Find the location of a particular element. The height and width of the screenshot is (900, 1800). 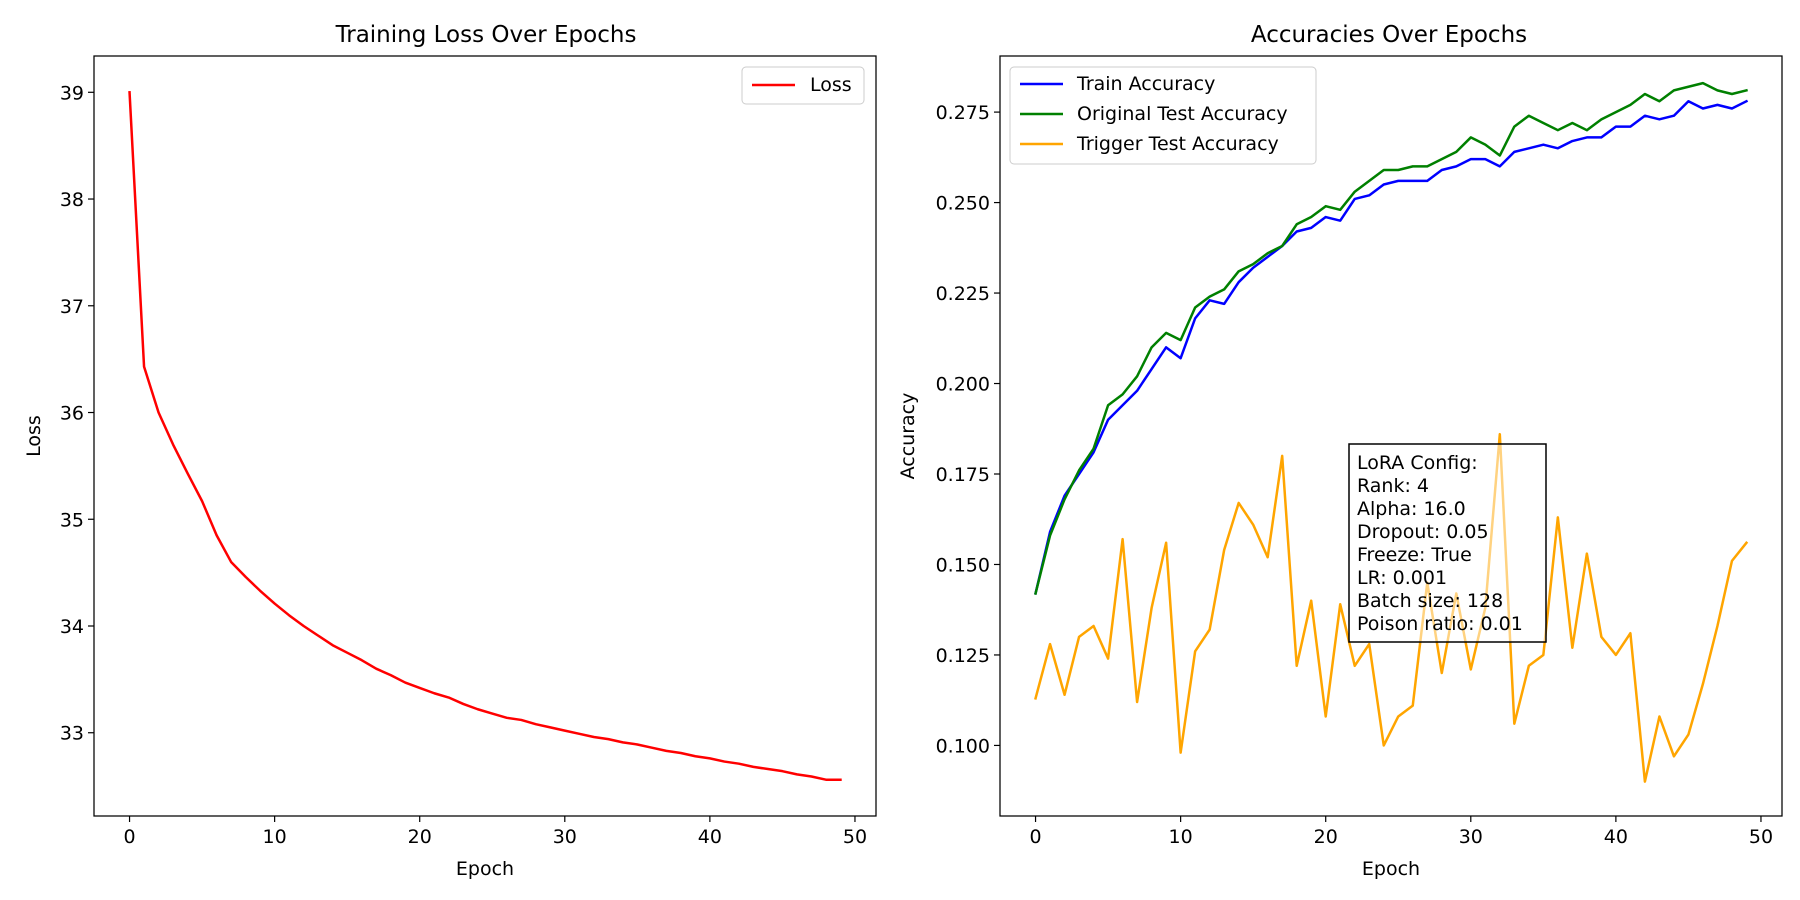

loss-x-tick-label: 50 is located at coordinates (855, 837).